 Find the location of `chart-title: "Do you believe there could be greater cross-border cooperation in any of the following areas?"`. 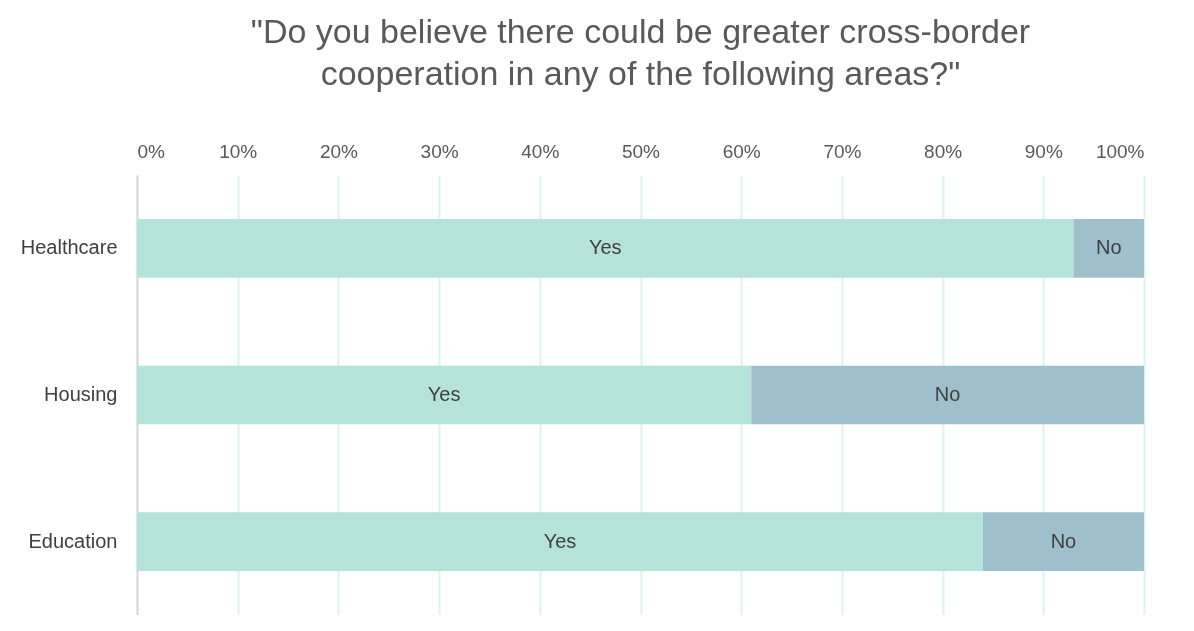

chart-title: "Do you believe there could be greater cross-border cooperation in any of the following areas?" is located at coordinates (640, 52).